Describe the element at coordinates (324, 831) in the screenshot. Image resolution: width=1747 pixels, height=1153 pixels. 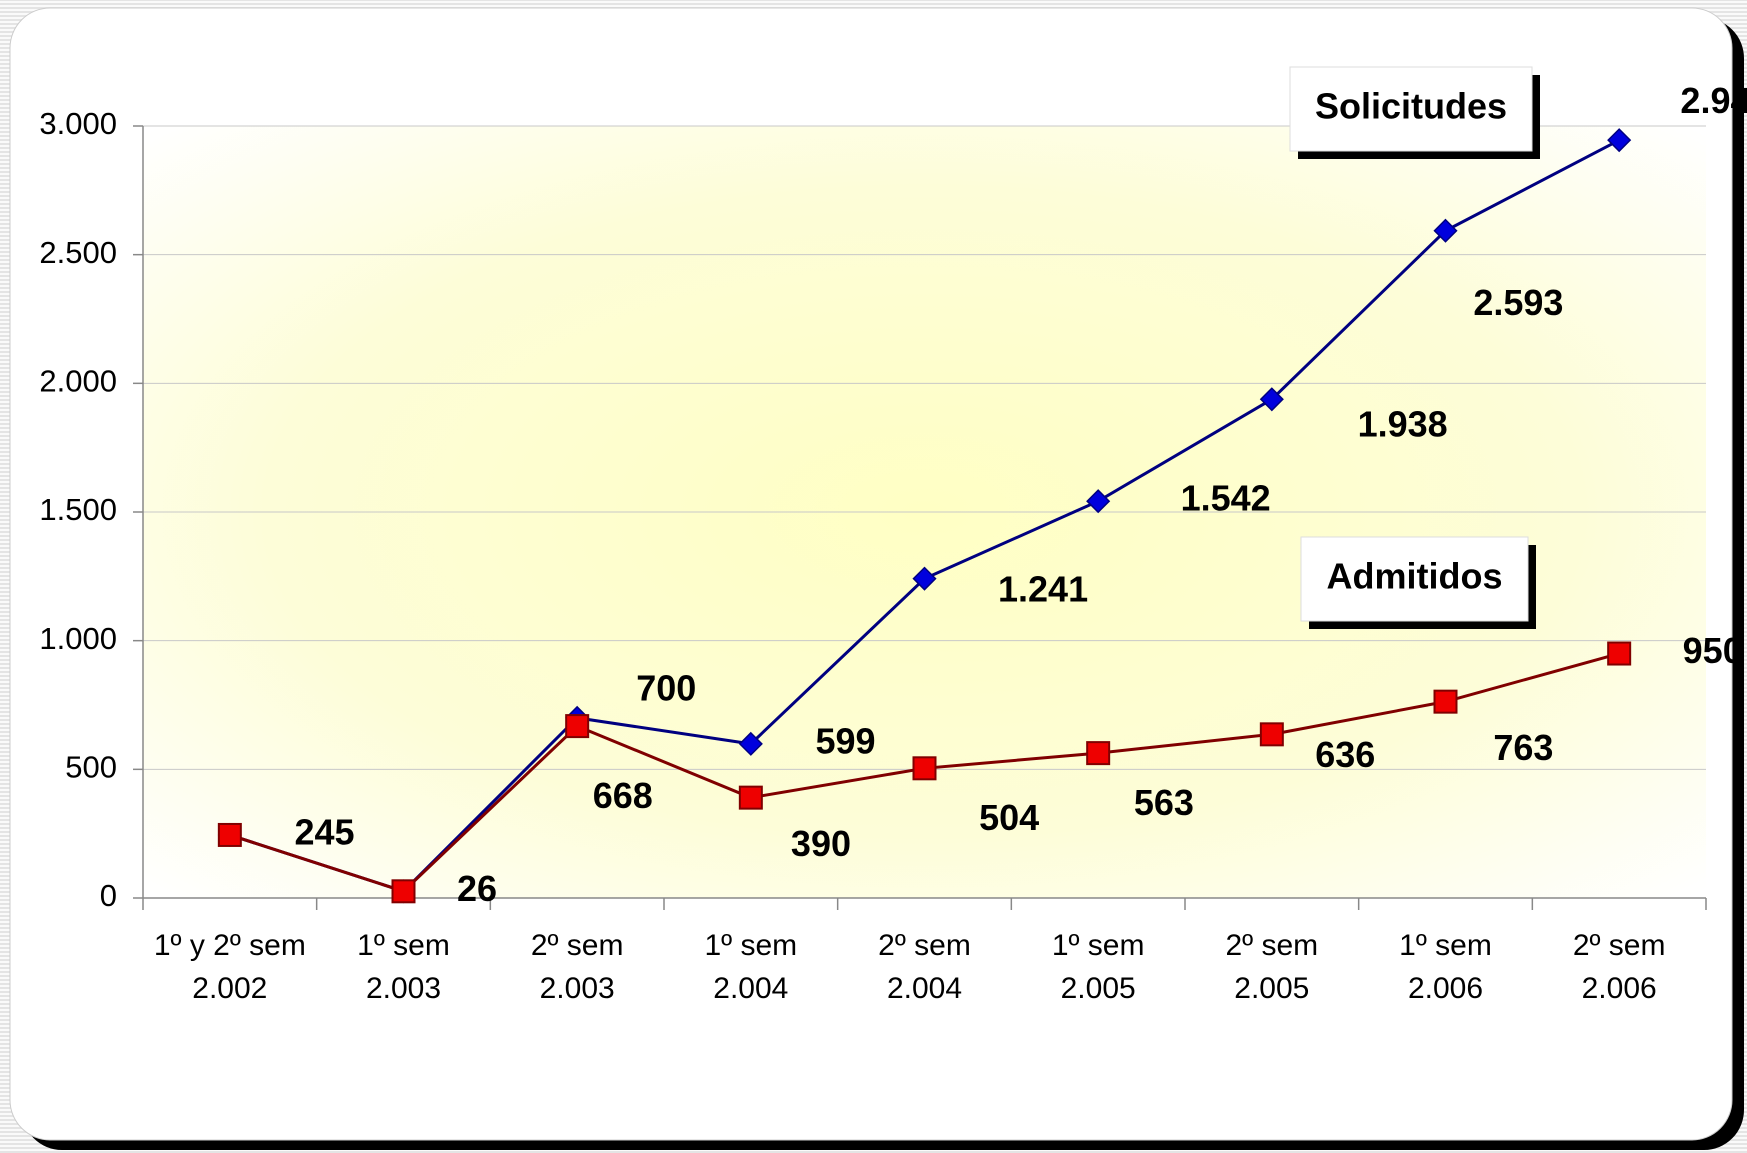
I see `data-label: 245` at that location.